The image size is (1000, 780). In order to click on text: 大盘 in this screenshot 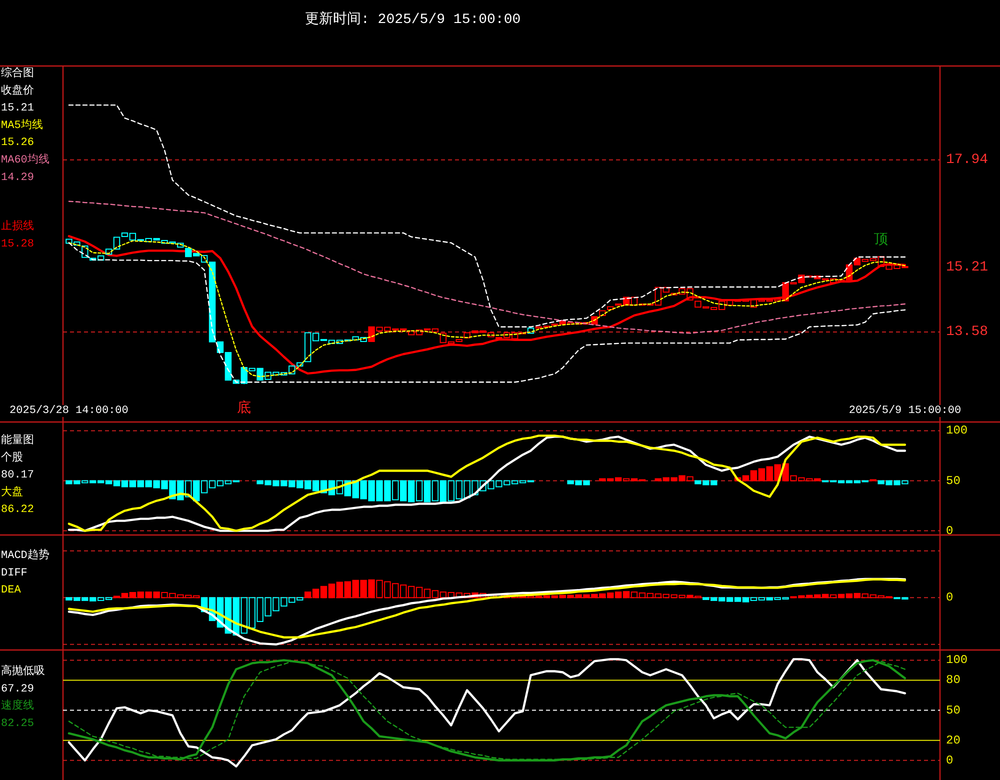, I will do `click(12, 491)`.